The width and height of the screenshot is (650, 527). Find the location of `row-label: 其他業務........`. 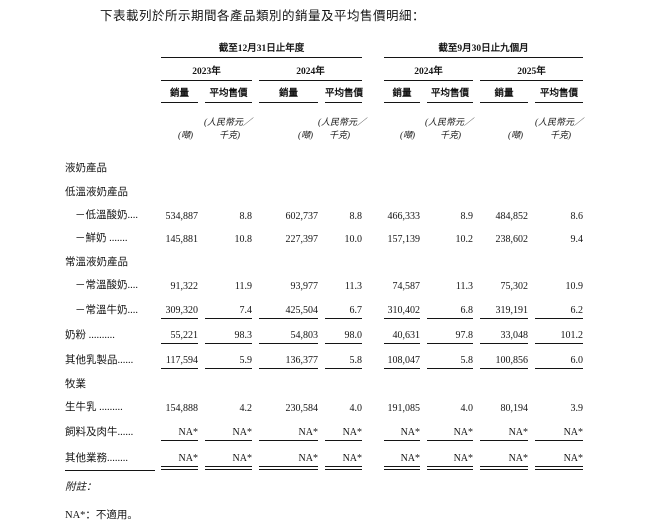

row-label: 其他業務........ is located at coordinates (96, 458).